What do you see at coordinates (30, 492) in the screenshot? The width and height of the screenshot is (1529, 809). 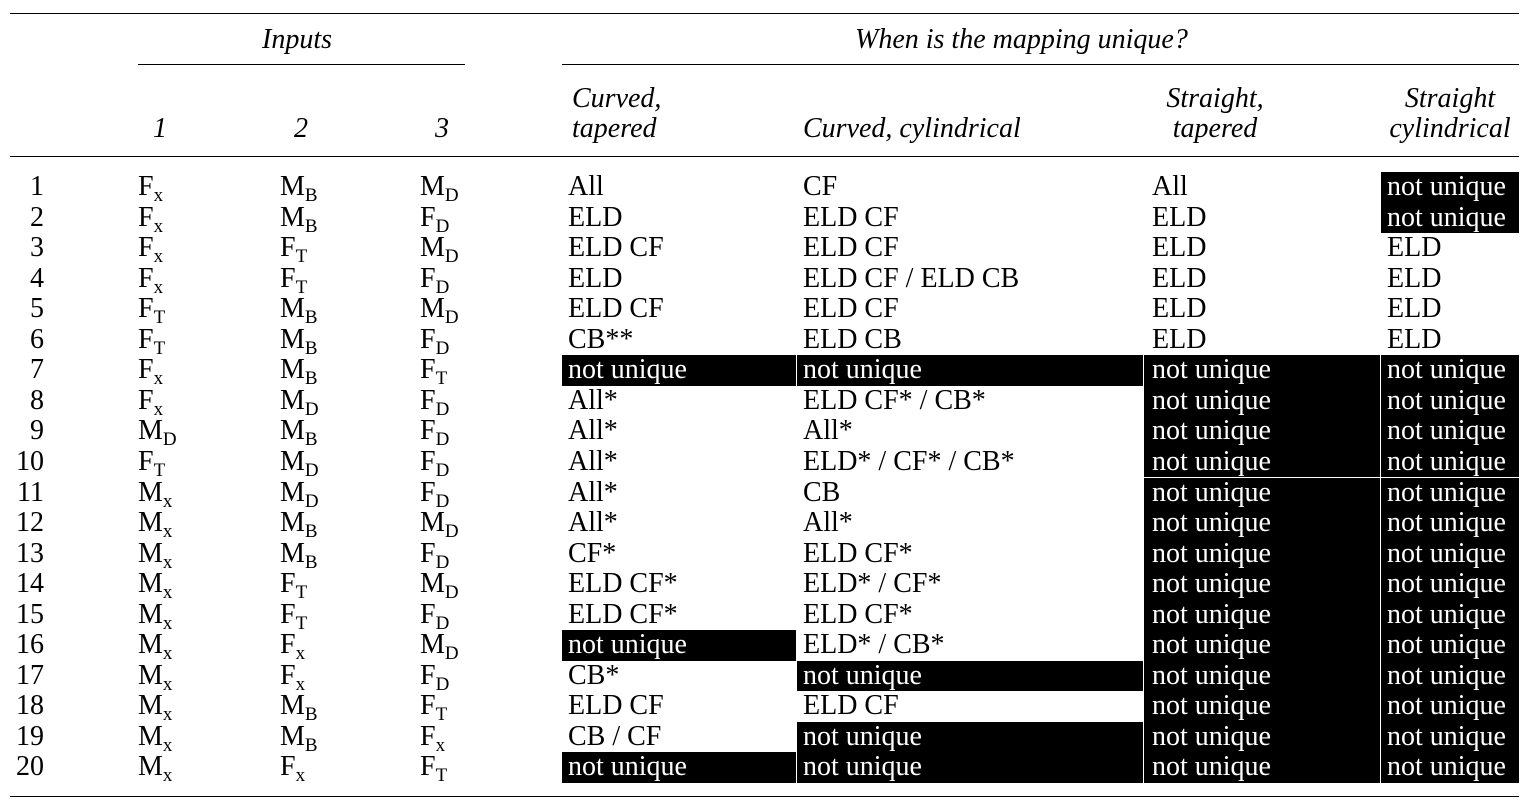 I see `row-number: 11` at bounding box center [30, 492].